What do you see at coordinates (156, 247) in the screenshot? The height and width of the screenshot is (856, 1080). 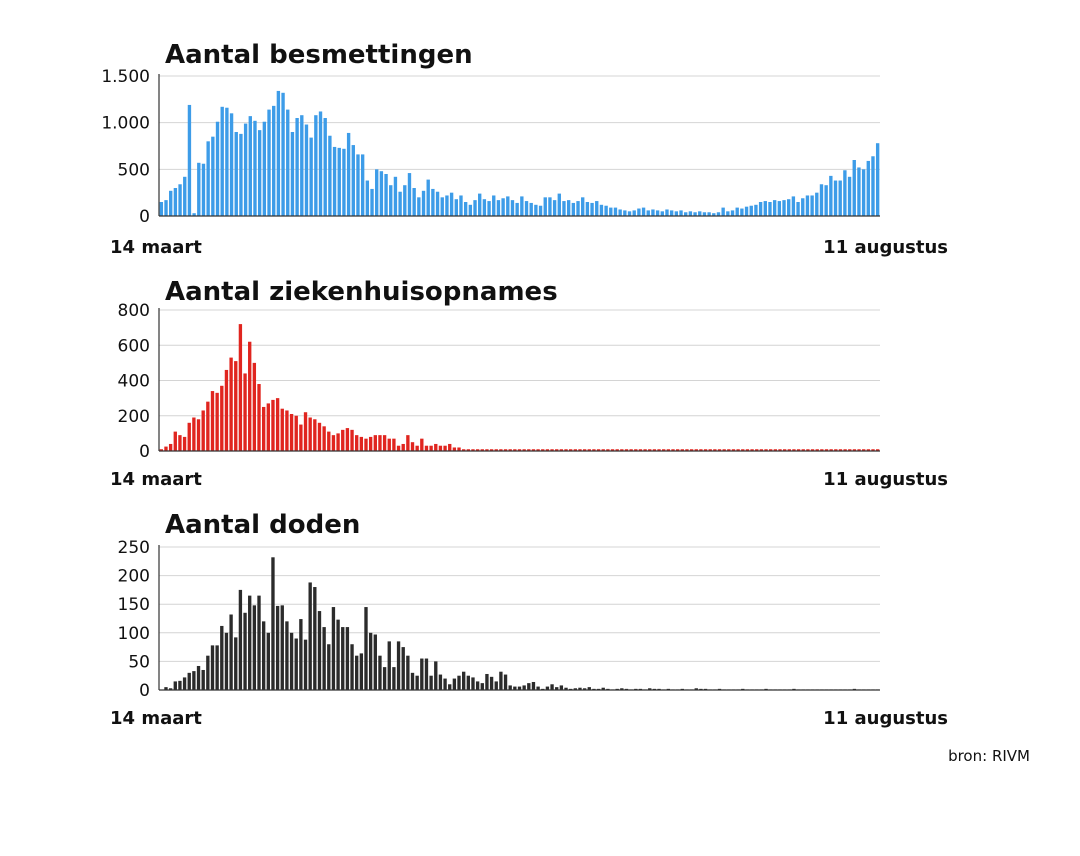 I see `x-start-label: 14 maart` at bounding box center [156, 247].